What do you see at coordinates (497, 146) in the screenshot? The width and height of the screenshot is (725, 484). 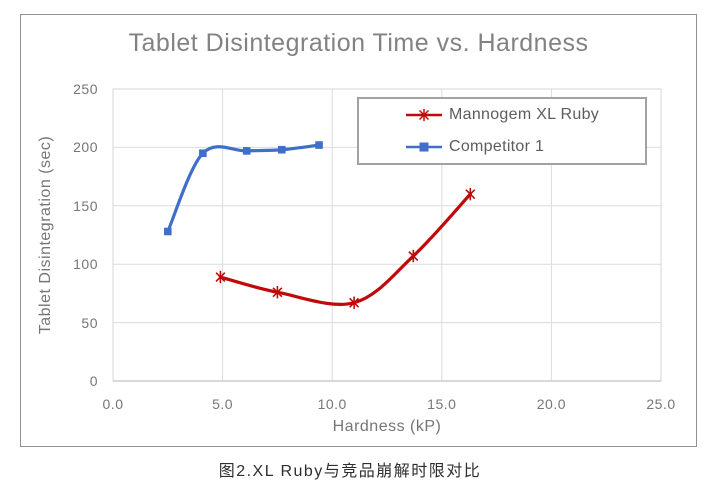 I see `legend-label-competitor: Competitor 1` at bounding box center [497, 146].